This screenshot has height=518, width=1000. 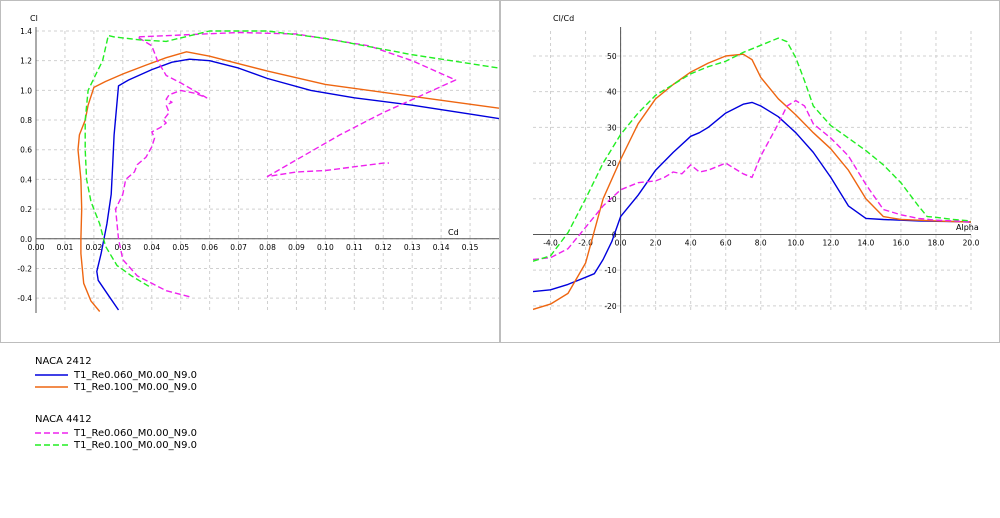 I want to click on x-tick-label: 0.04, so click(x=151, y=247).